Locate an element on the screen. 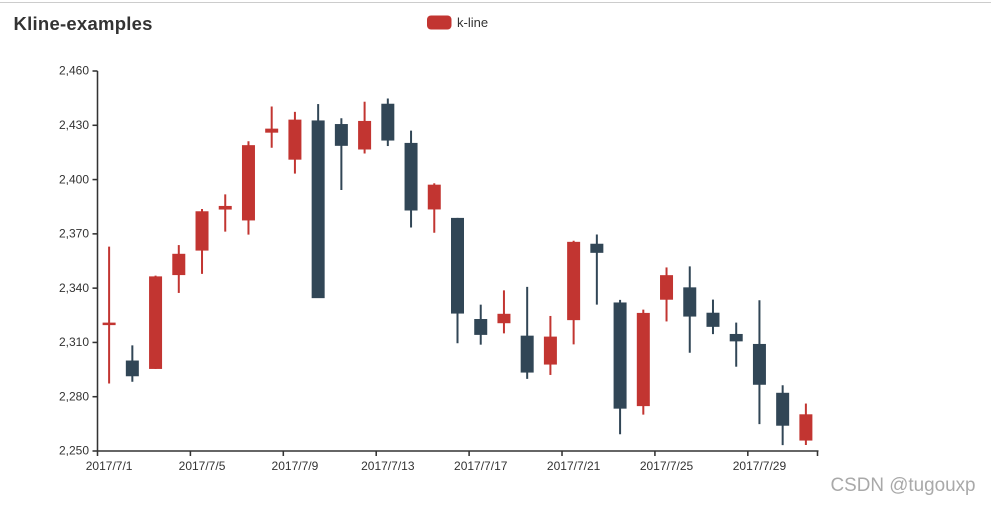  svg-text: 2,340 is located at coordinates (74, 288).